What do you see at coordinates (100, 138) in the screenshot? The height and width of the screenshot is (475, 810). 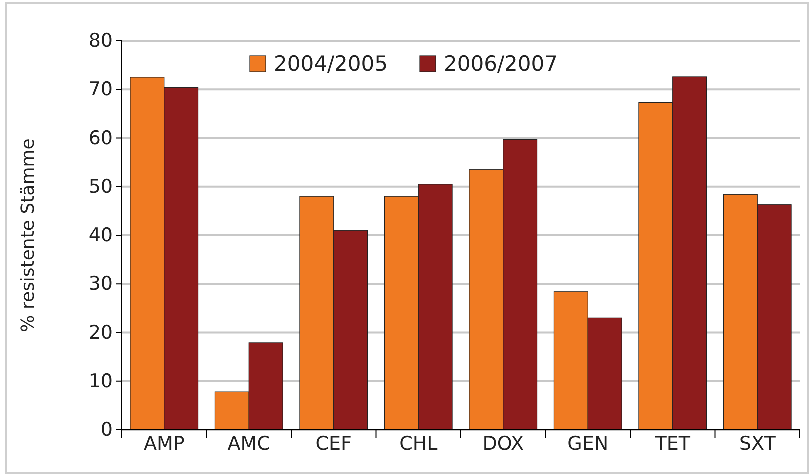 I see `y-tick-label: 60` at bounding box center [100, 138].